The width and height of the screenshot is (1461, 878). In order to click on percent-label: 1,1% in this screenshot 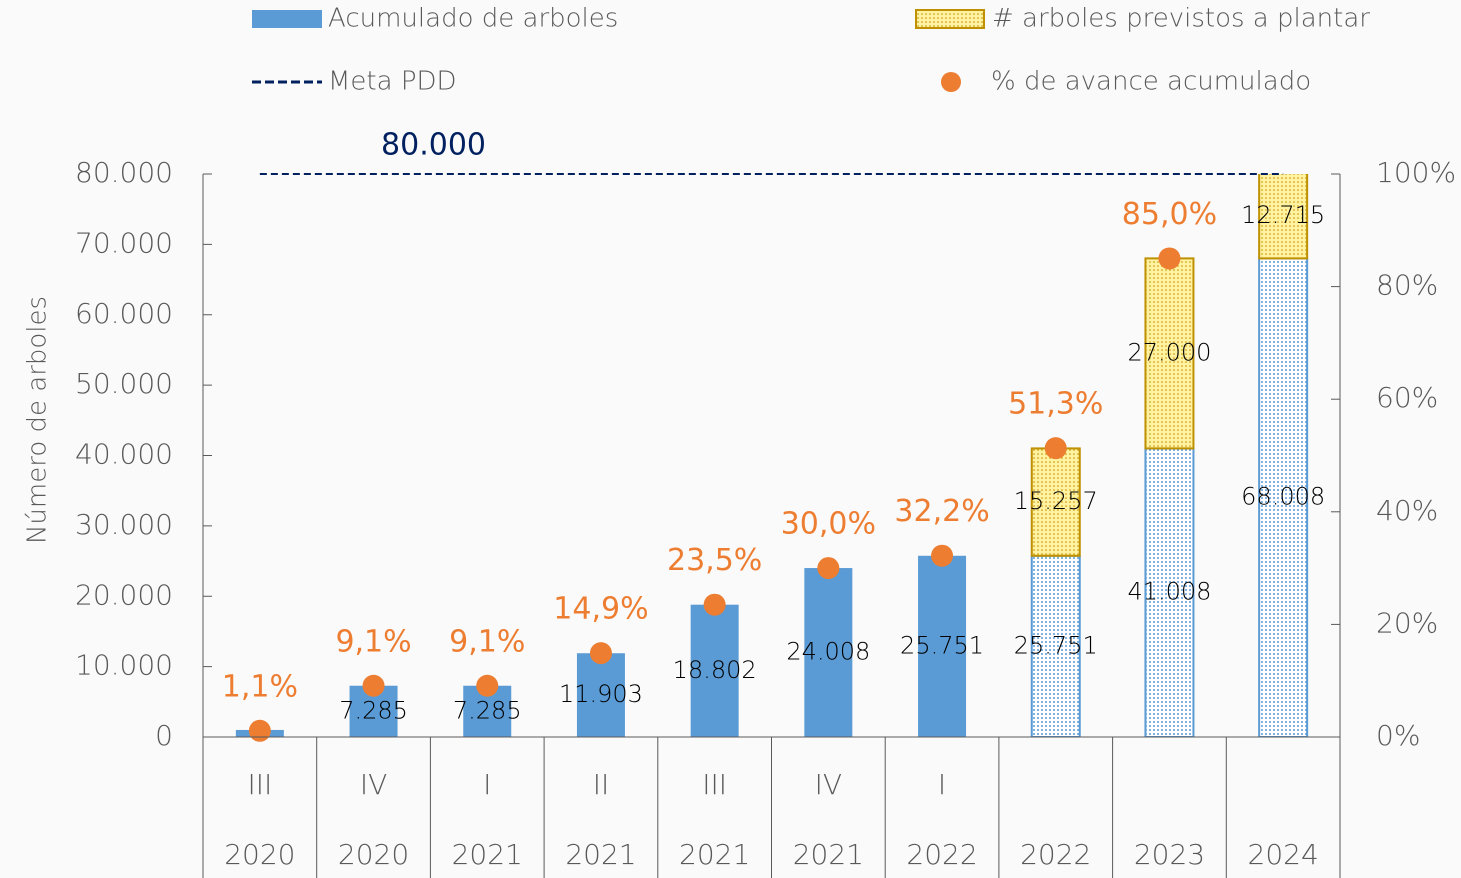, I will do `click(260, 686)`.